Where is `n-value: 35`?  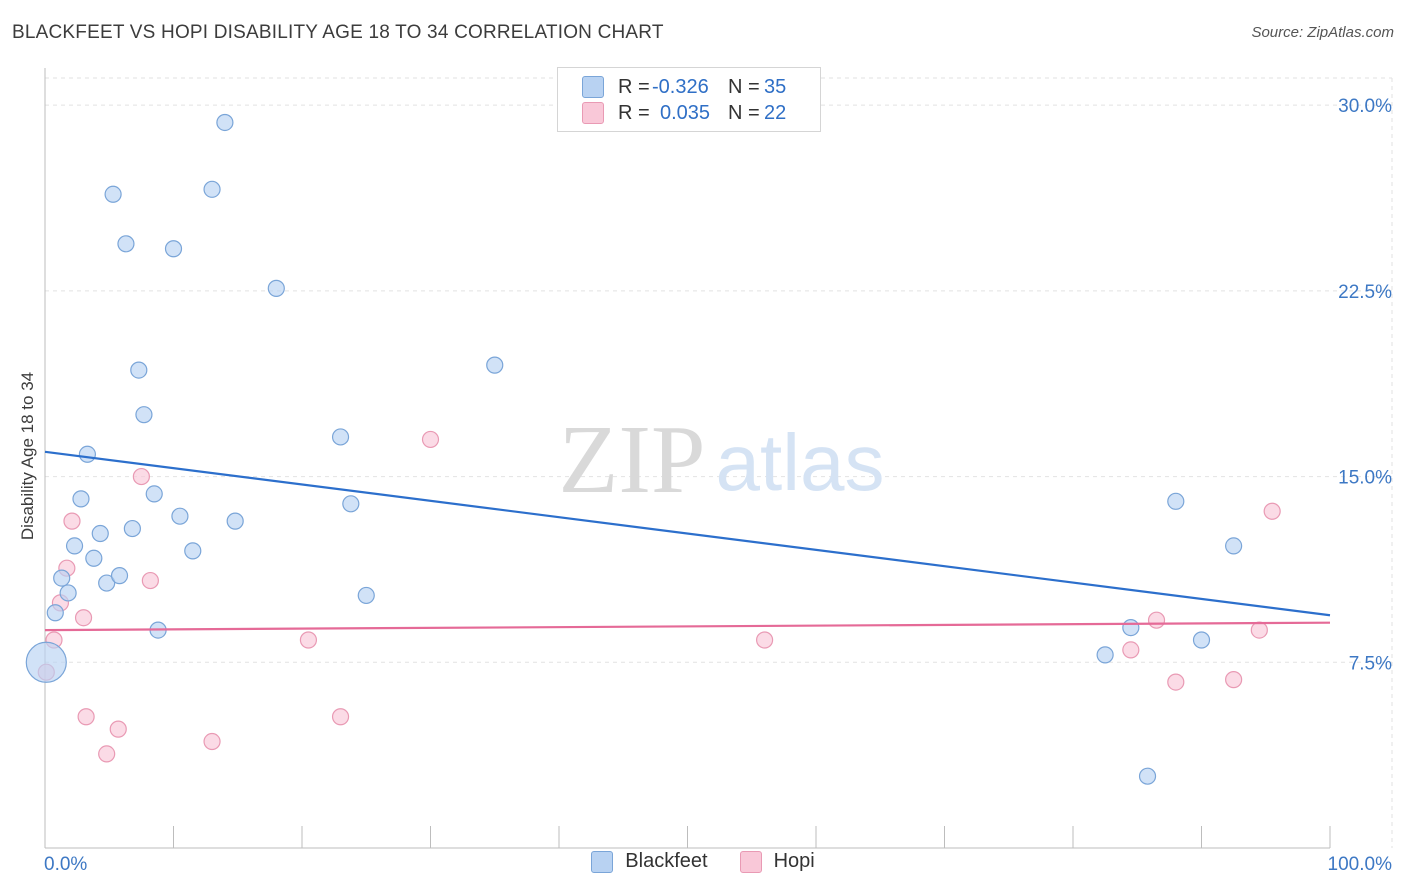 n-value: 35 is located at coordinates (775, 86).